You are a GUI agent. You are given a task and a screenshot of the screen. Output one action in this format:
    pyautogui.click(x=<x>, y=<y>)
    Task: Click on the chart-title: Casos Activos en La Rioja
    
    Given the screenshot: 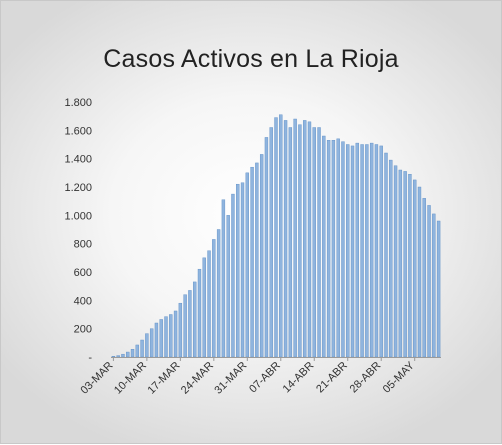 What is the action you would take?
    pyautogui.click(x=251, y=59)
    